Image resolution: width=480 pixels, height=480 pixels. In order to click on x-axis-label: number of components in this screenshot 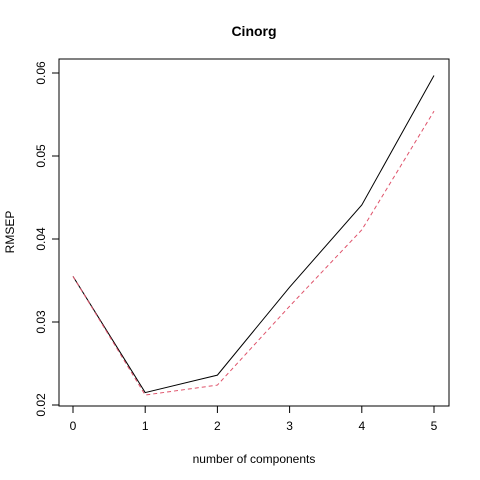, I will do `click(254, 459)`.